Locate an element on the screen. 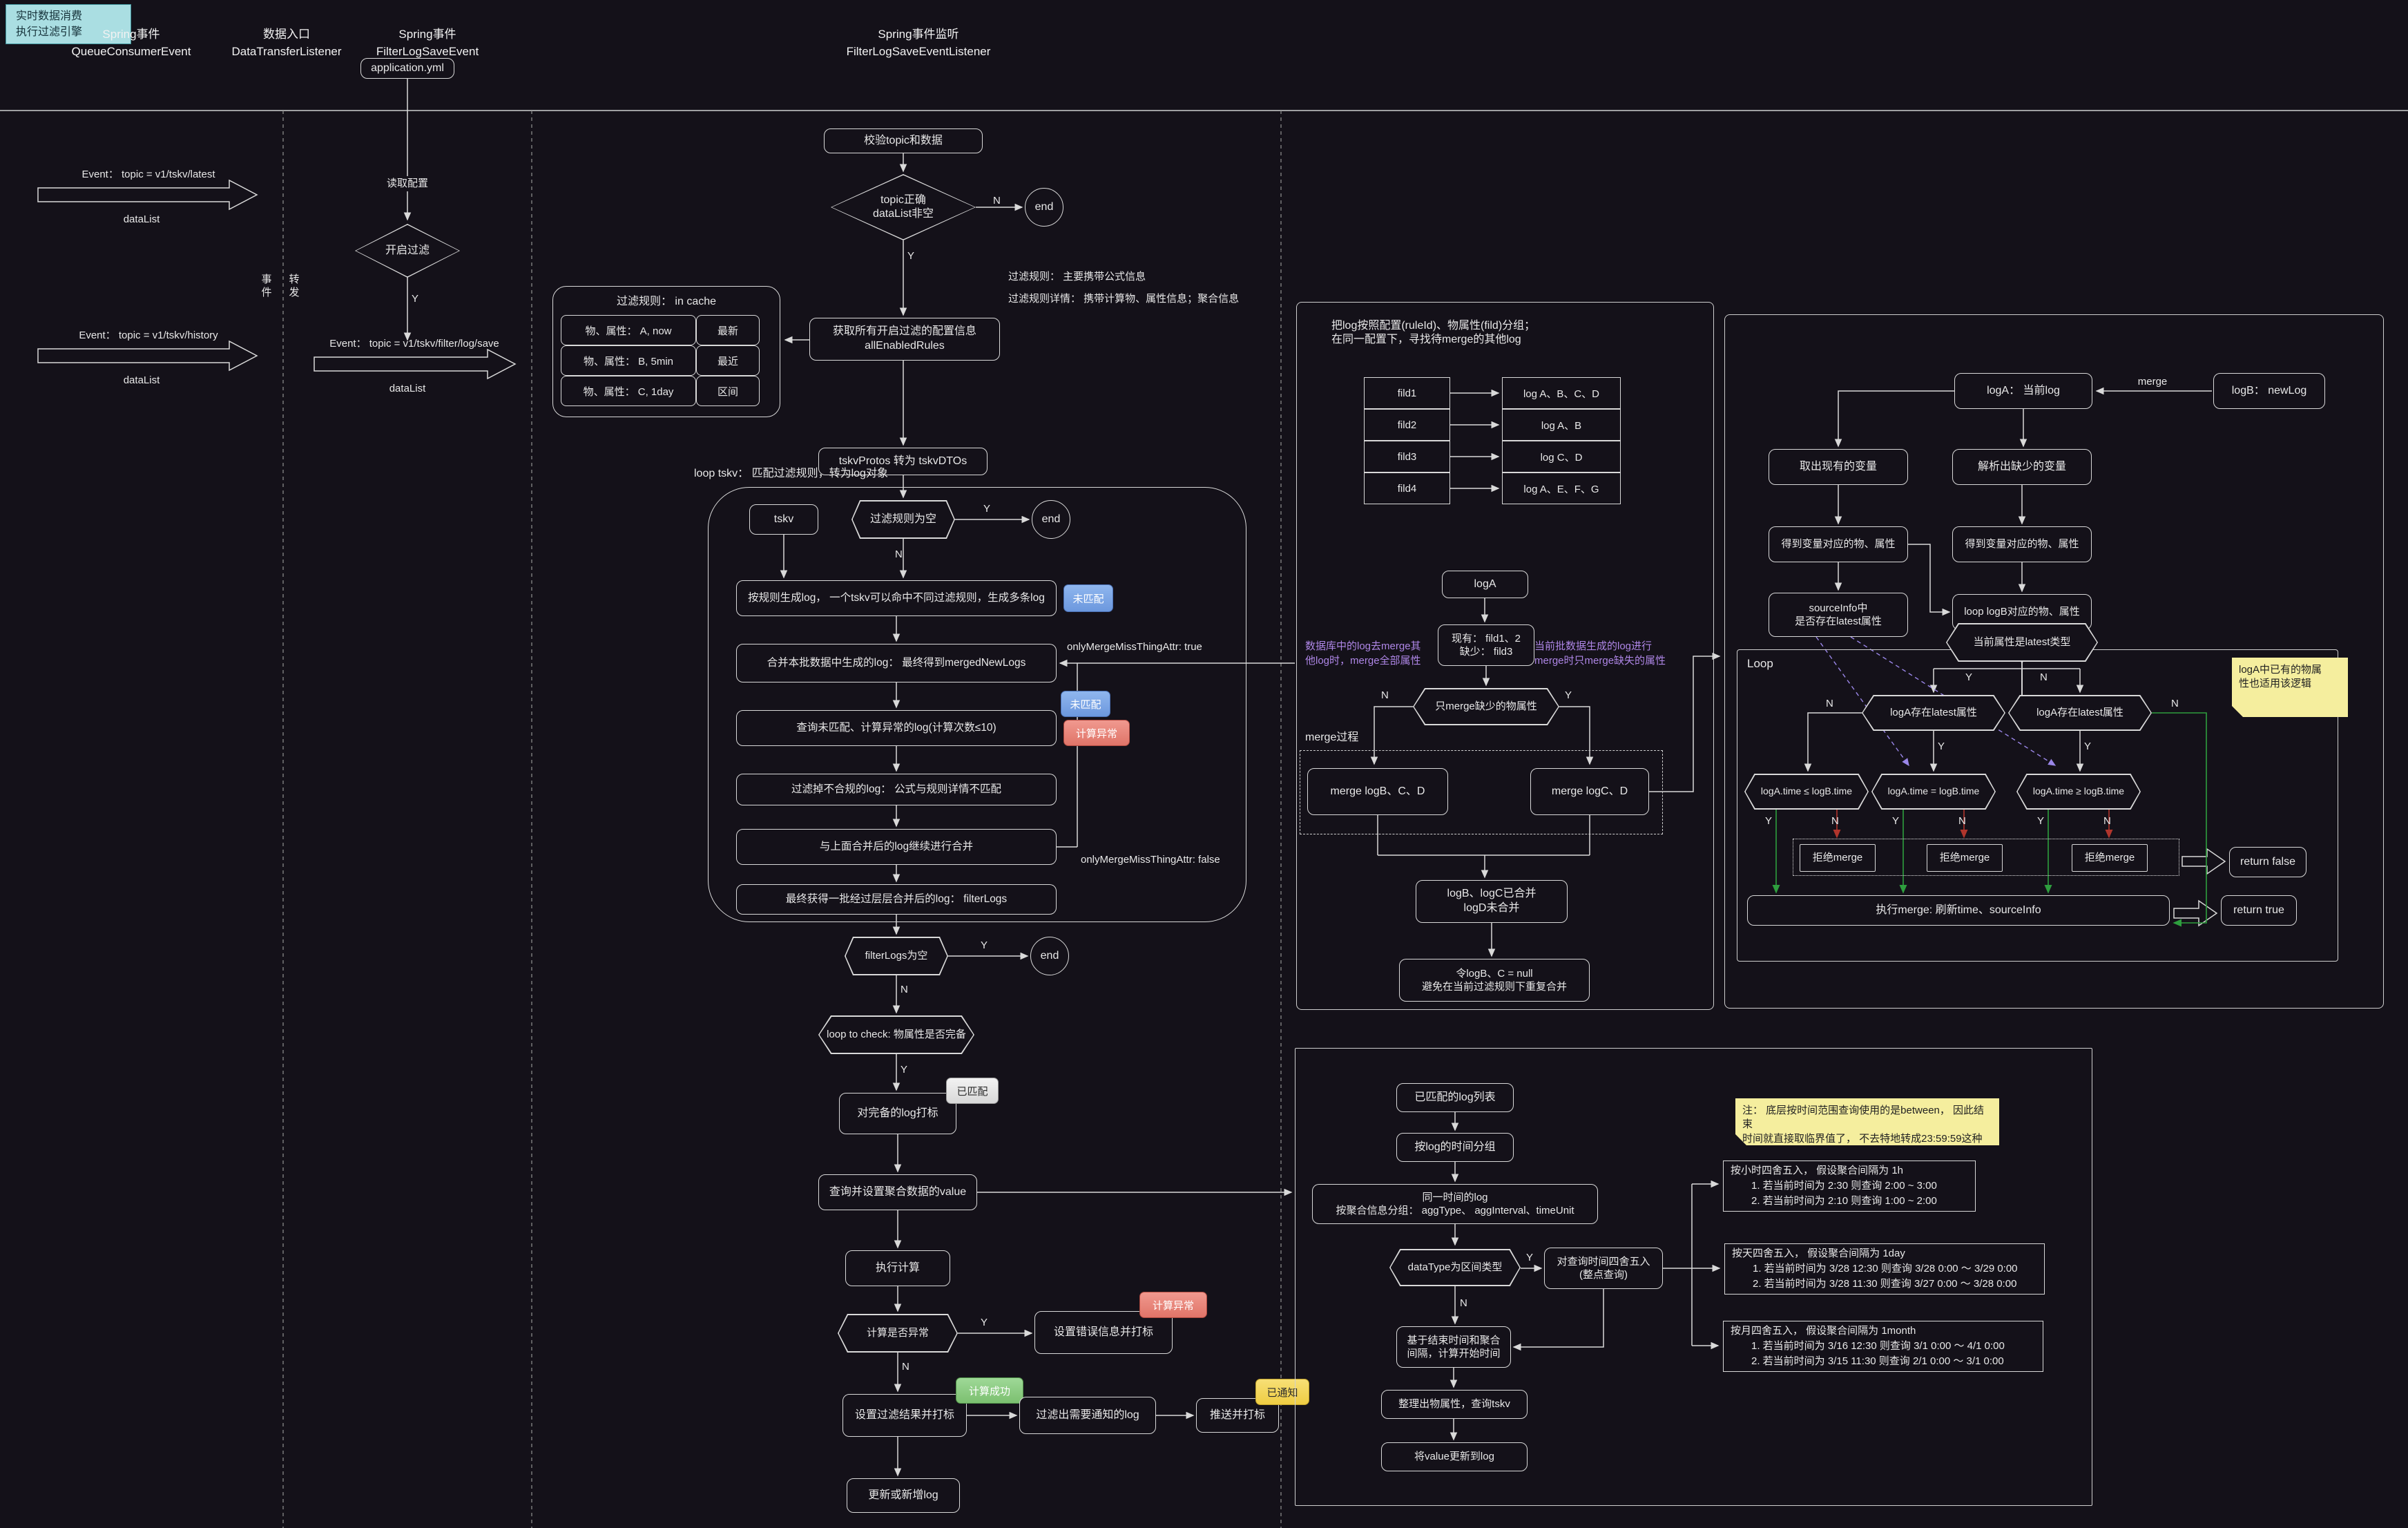 Image resolution: width=2408 pixels, height=1528 pixels. badge-calc-error: 计算异常 is located at coordinates (1096, 733).